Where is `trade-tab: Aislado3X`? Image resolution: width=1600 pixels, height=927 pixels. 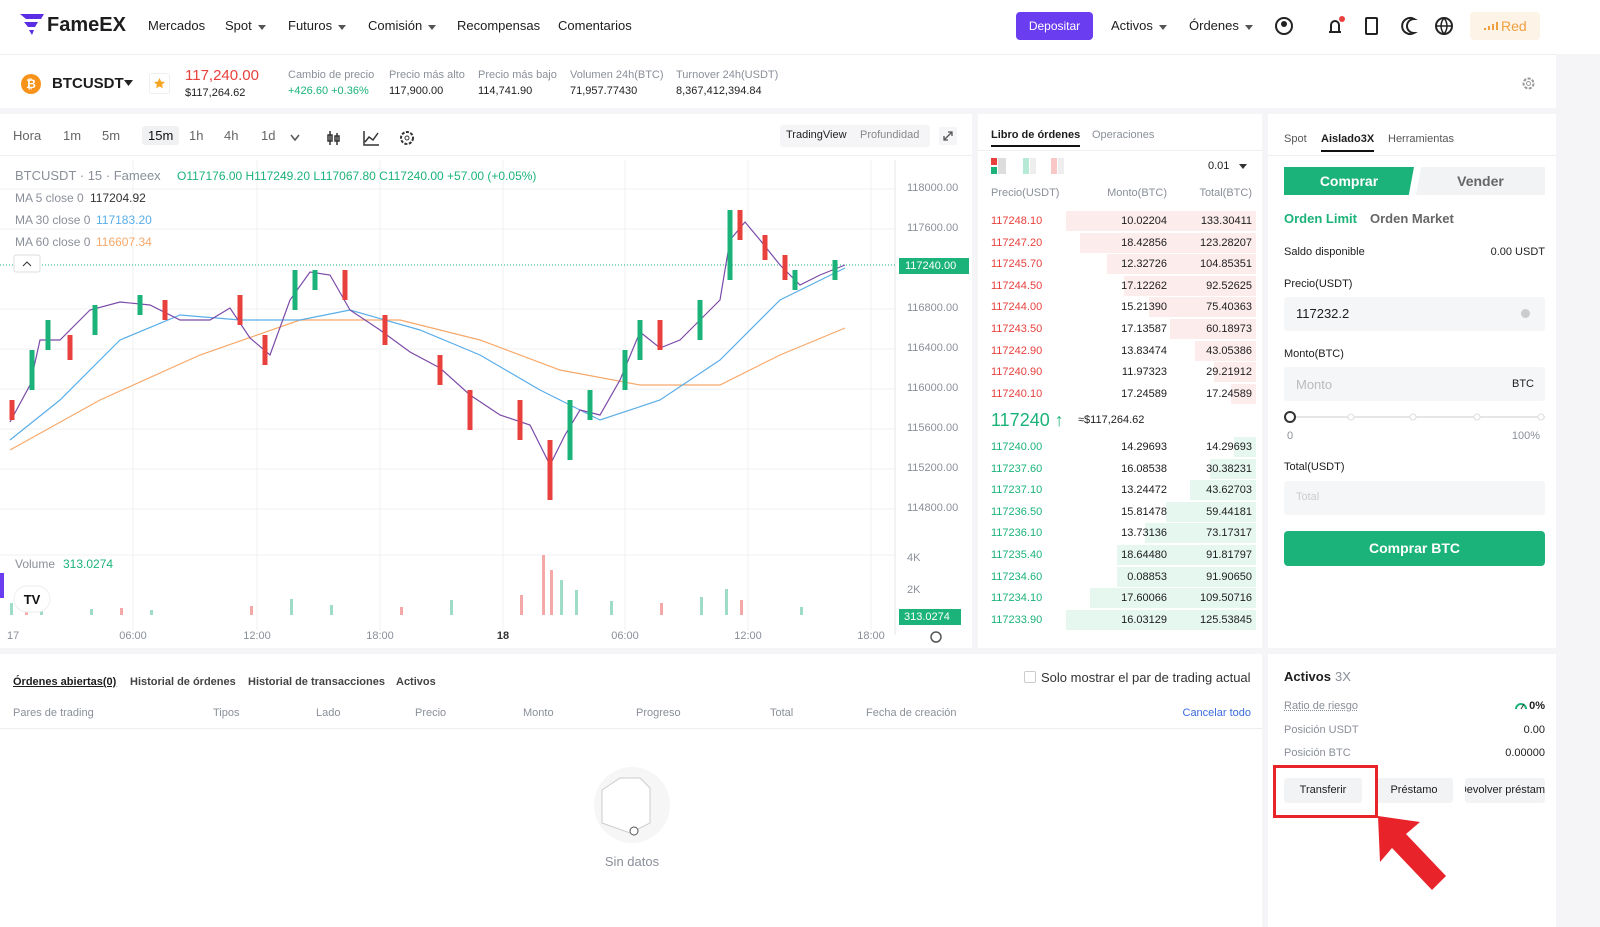
trade-tab: Aislado3X is located at coordinates (1348, 142).